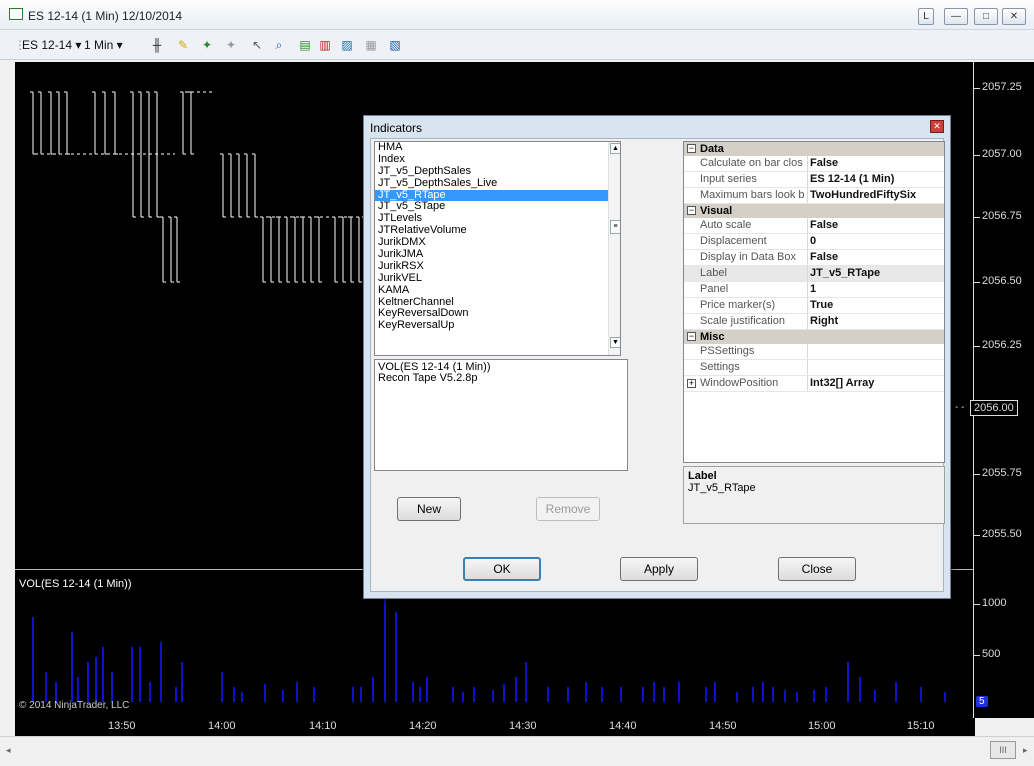 This screenshot has height=766, width=1034. Describe the element at coordinates (814, 149) in the screenshot. I see `category-data: − Data` at that location.